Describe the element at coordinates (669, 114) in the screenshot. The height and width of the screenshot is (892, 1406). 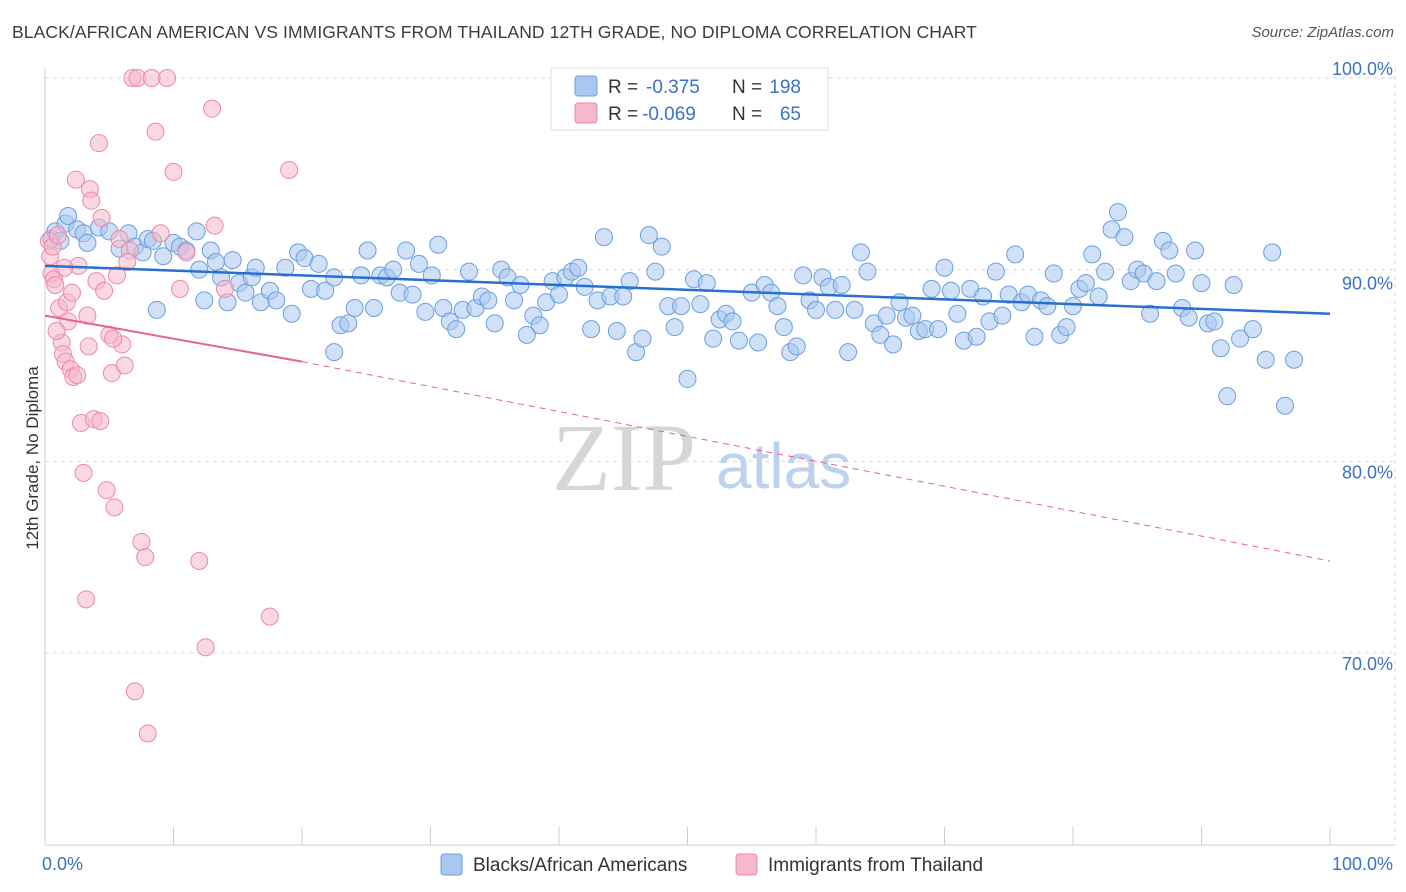
I see `legend-r-value-2: -0.069` at that location.